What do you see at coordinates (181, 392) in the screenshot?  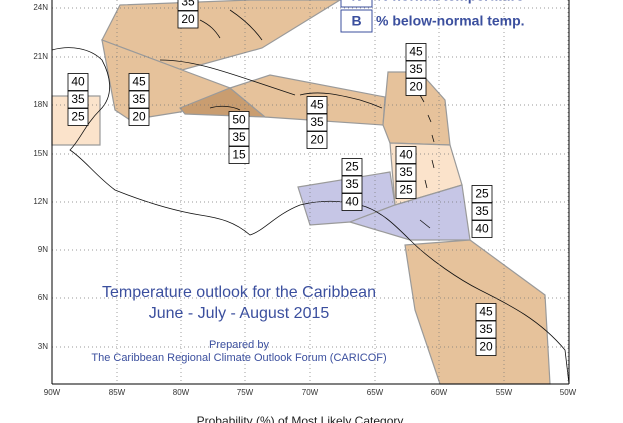 I see `lon-label: 80W` at bounding box center [181, 392].